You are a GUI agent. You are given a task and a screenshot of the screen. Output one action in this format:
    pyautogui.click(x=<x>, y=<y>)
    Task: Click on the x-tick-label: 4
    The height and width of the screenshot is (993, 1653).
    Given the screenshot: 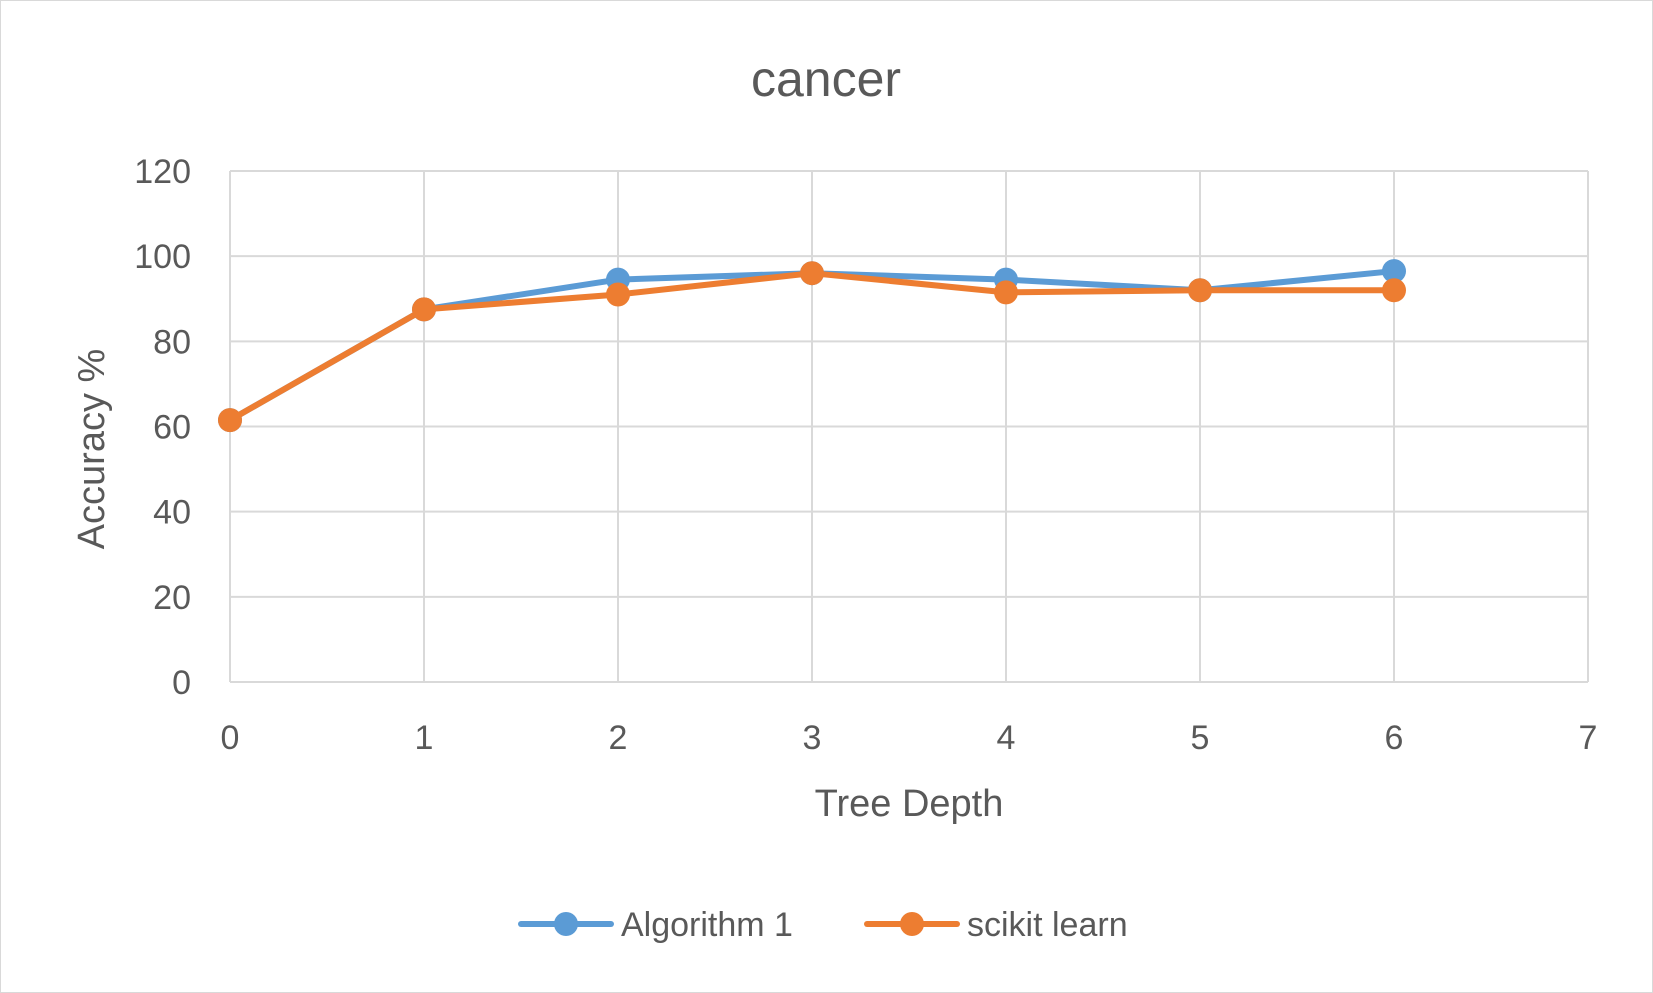 What is the action you would take?
    pyautogui.click(x=1006, y=738)
    